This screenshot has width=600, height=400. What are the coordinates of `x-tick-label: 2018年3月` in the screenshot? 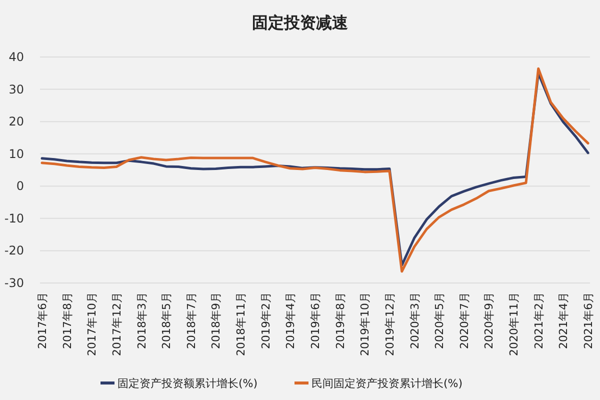 It's located at (141, 320).